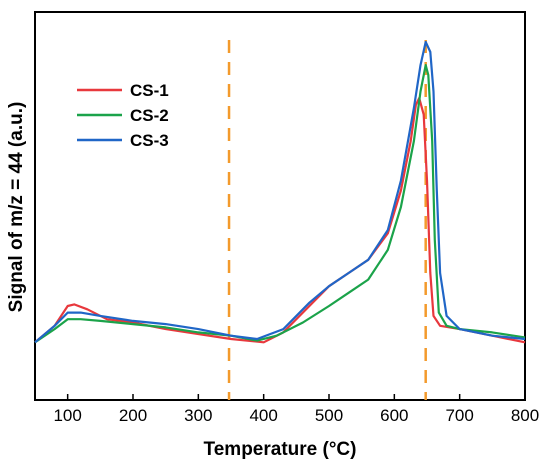  I want to click on x-tick-label: 400, so click(263, 415).